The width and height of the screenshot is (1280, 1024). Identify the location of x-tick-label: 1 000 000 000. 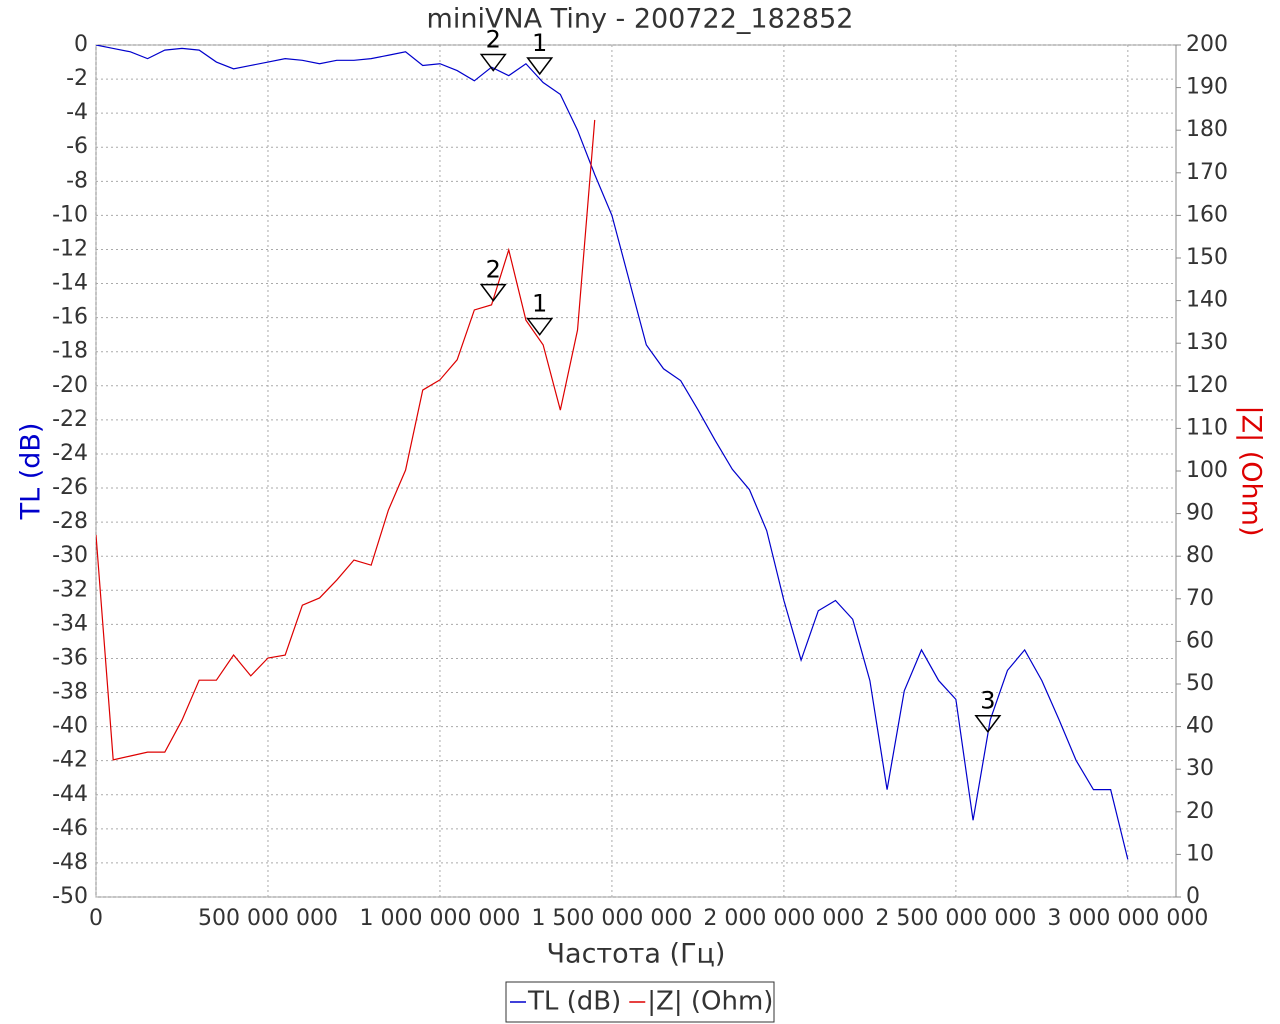
(439, 918).